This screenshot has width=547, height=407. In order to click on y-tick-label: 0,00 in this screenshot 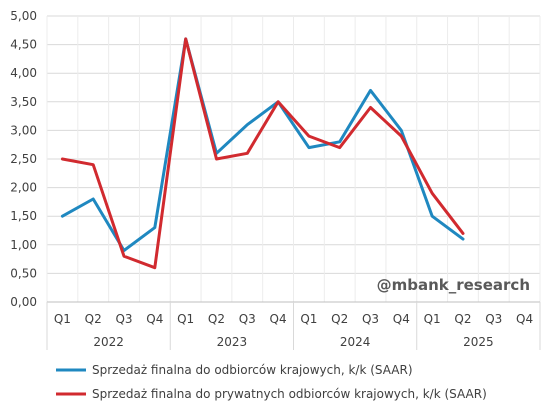, I will do `click(23, 302)`.